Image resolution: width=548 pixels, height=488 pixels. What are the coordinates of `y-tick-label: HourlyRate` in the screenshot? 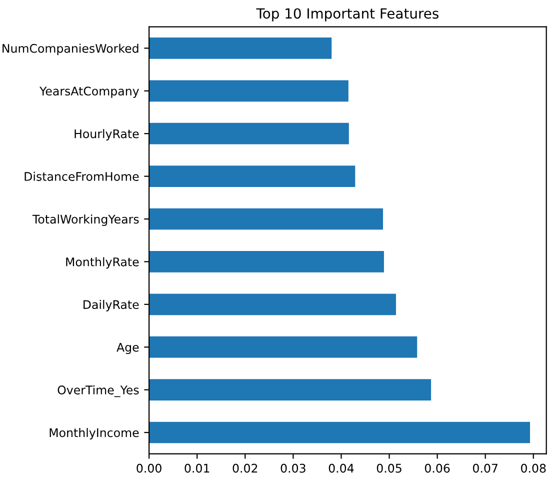 It's located at (106, 135).